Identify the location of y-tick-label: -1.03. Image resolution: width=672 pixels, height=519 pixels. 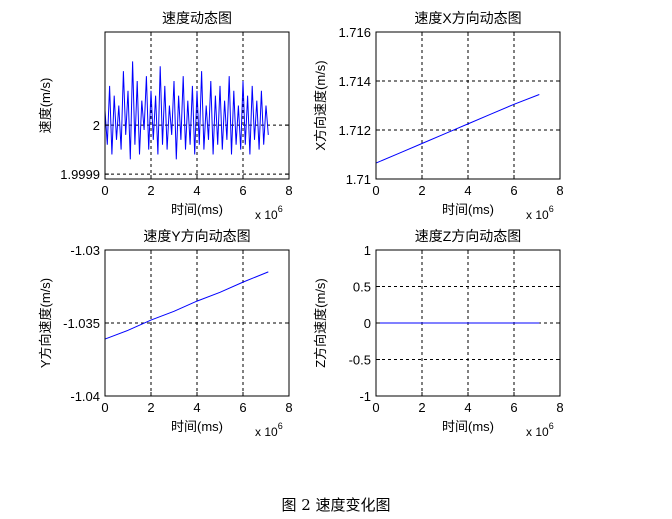
(85, 250).